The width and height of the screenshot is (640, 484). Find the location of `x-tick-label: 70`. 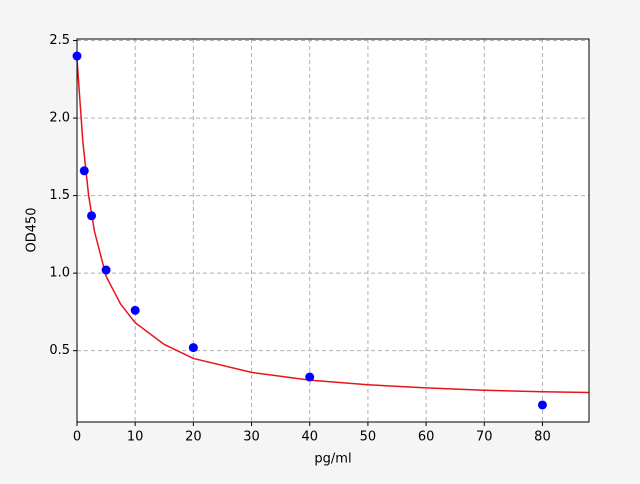

x-tick-label: 70 is located at coordinates (484, 437).